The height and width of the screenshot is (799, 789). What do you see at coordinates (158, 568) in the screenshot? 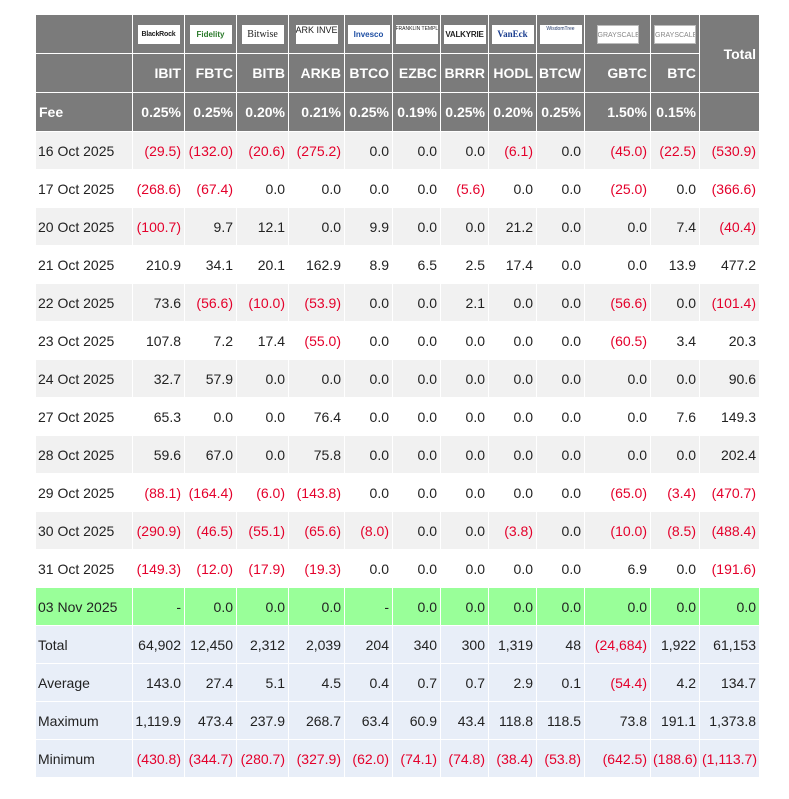
I see `flow-cell-ibit: (149.3)` at bounding box center [158, 568].